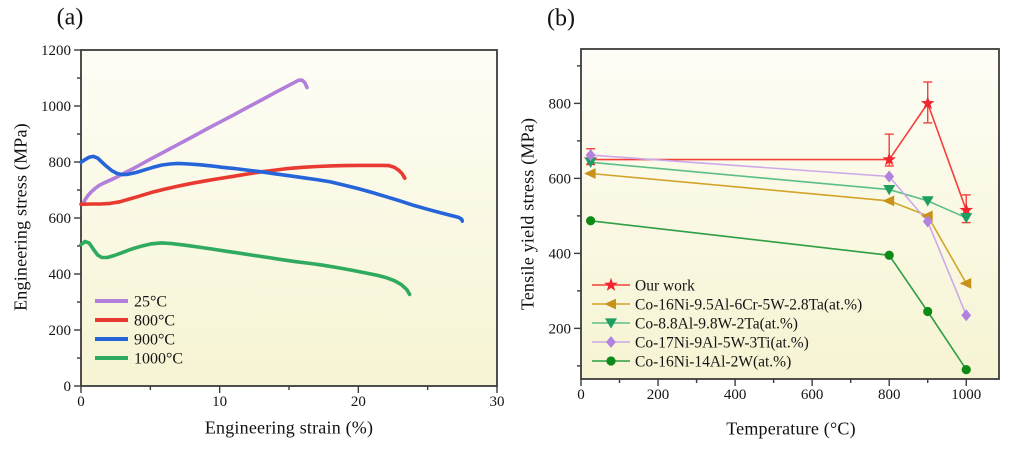 The width and height of the screenshot is (1022, 457). Describe the element at coordinates (154, 321) in the screenshot. I see `svg-text: 800°C` at that location.